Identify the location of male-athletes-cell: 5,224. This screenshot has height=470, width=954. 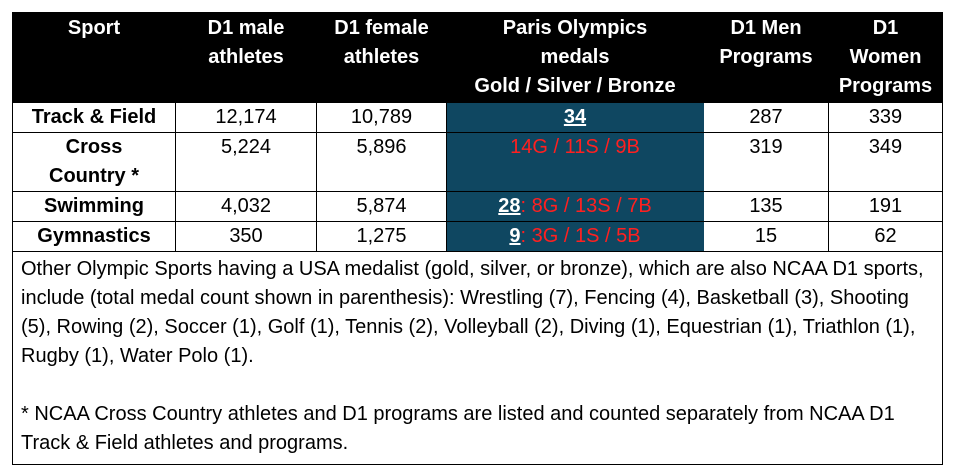
(246, 162).